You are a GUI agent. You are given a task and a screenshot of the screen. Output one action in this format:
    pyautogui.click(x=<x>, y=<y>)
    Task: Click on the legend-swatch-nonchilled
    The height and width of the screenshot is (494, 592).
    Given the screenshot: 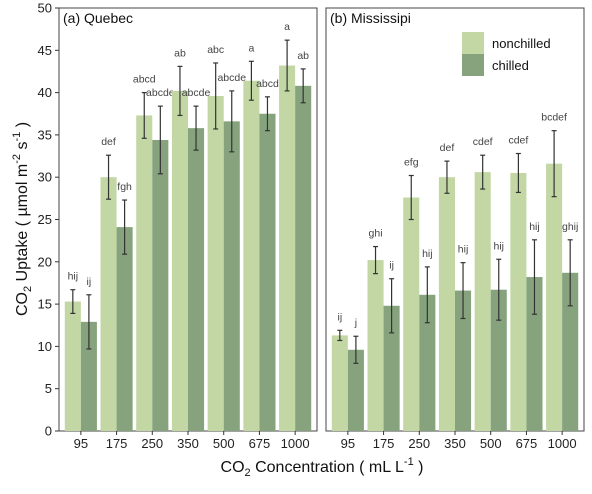 What is the action you would take?
    pyautogui.click(x=473, y=43)
    